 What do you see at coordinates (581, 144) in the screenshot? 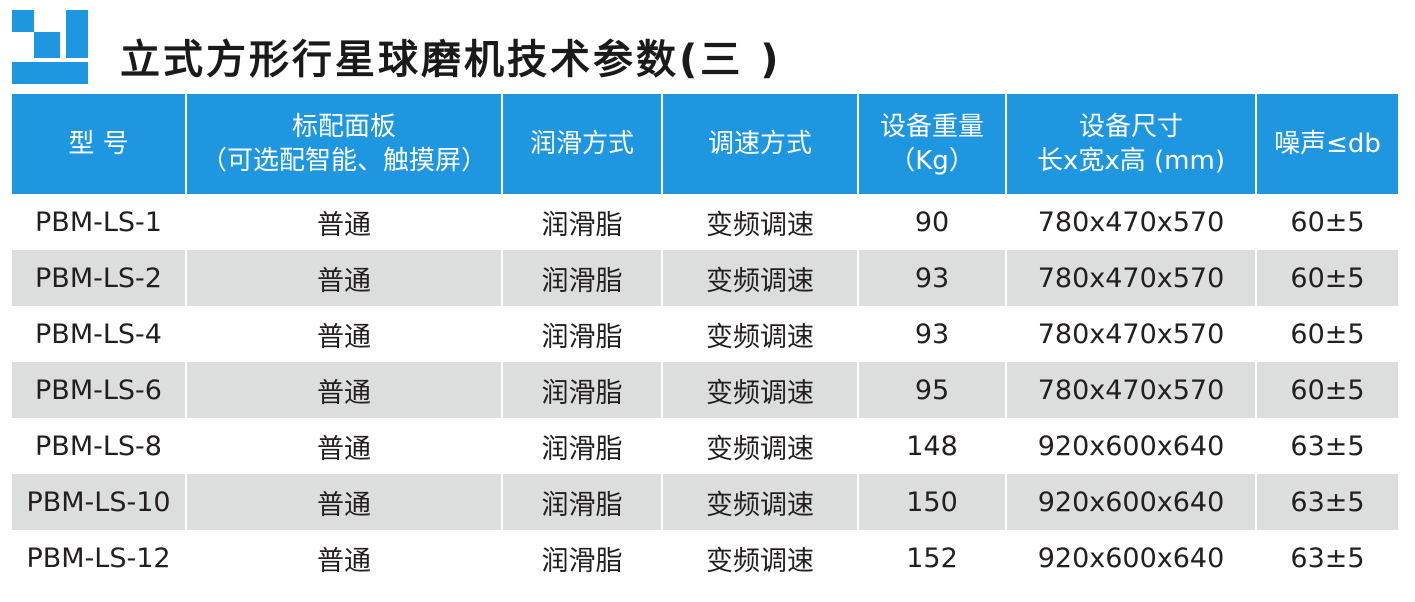
I see `column-header: 润滑方式` at bounding box center [581, 144].